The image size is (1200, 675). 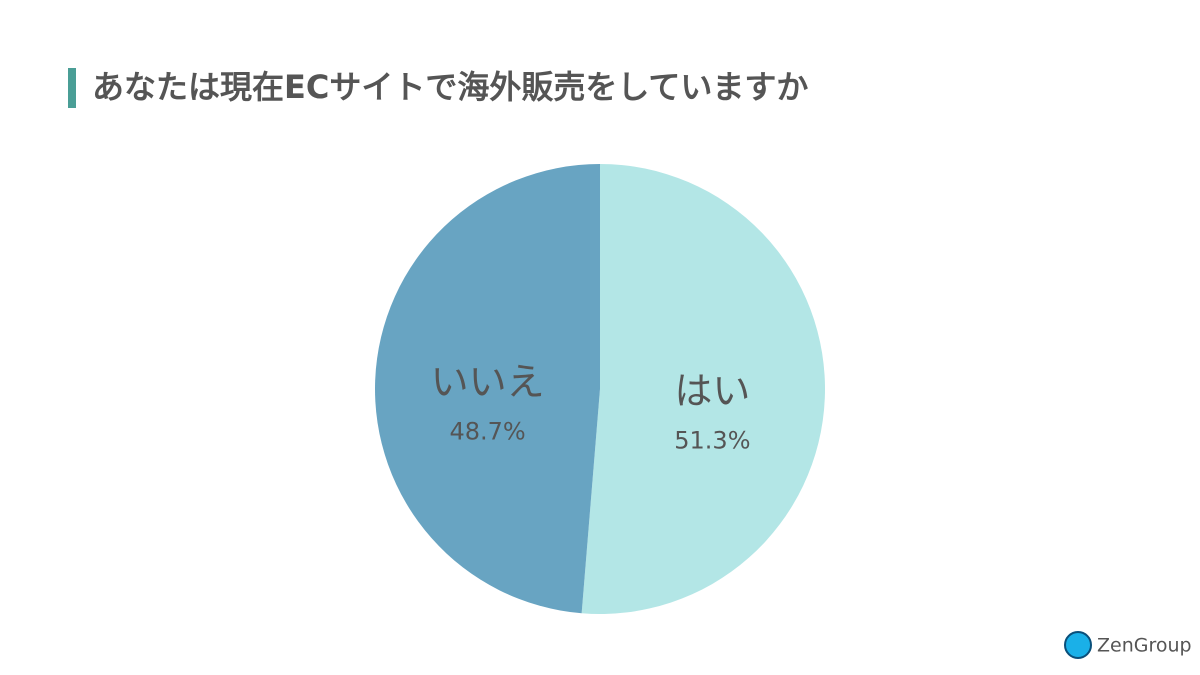 I want to click on slice-label: いいえ, so click(x=488, y=382).